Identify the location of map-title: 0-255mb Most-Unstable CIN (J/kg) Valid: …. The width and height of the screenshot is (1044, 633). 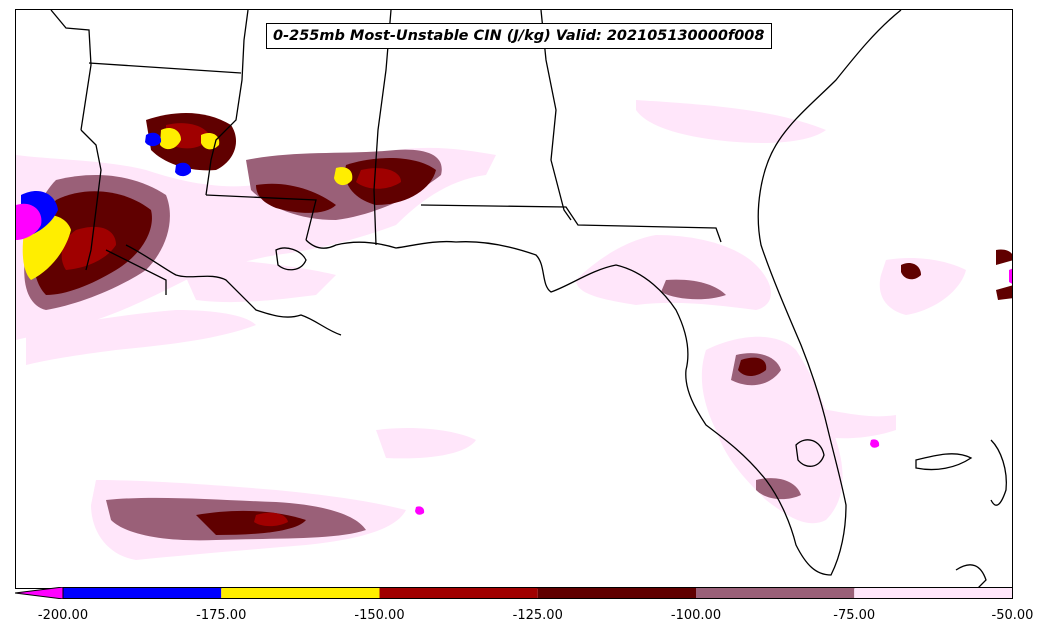
(519, 36).